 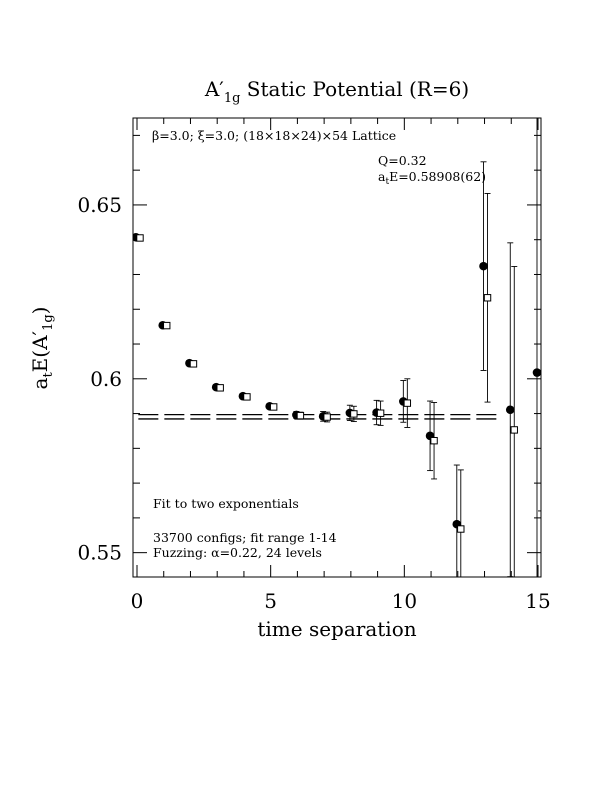 I want to click on energy-annotation: atE=0.58908(62), so click(x=432, y=178).